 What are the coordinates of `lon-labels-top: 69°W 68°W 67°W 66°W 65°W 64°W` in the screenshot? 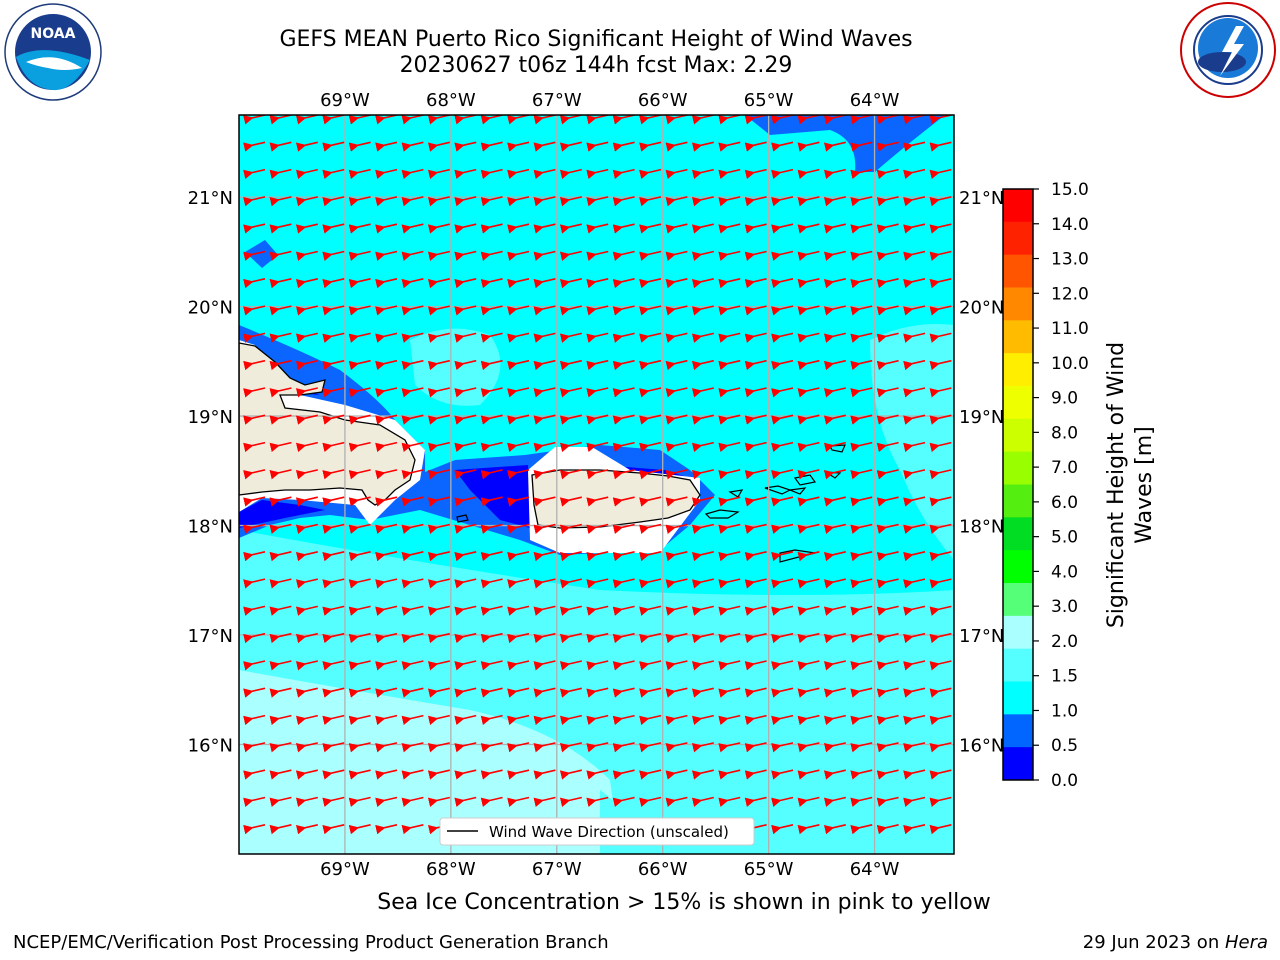 It's located at (610, 100).